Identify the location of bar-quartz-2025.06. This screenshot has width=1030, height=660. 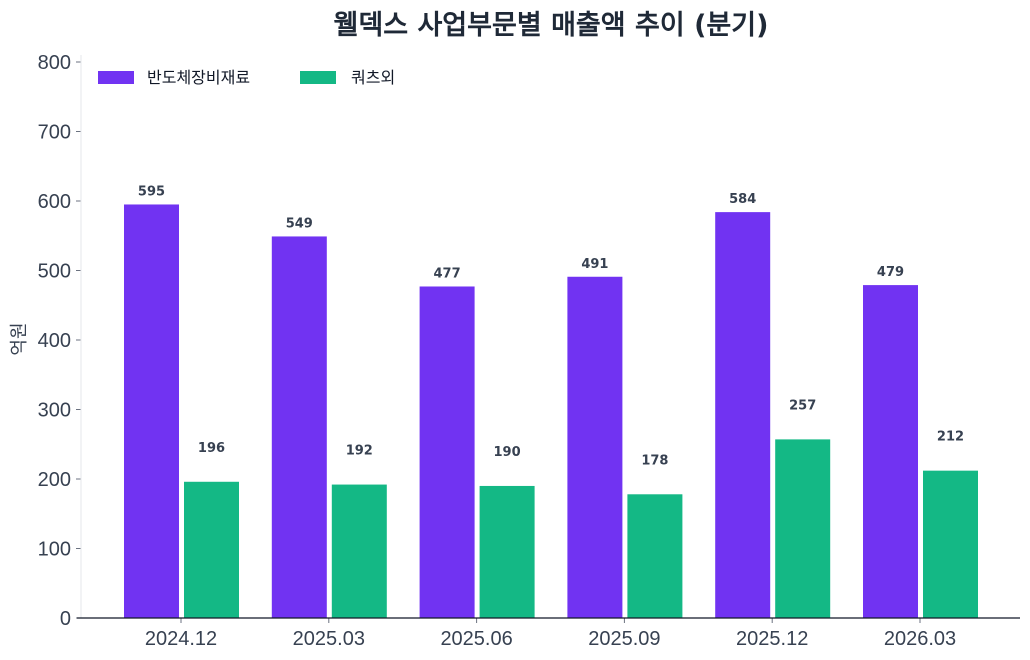
(507, 551).